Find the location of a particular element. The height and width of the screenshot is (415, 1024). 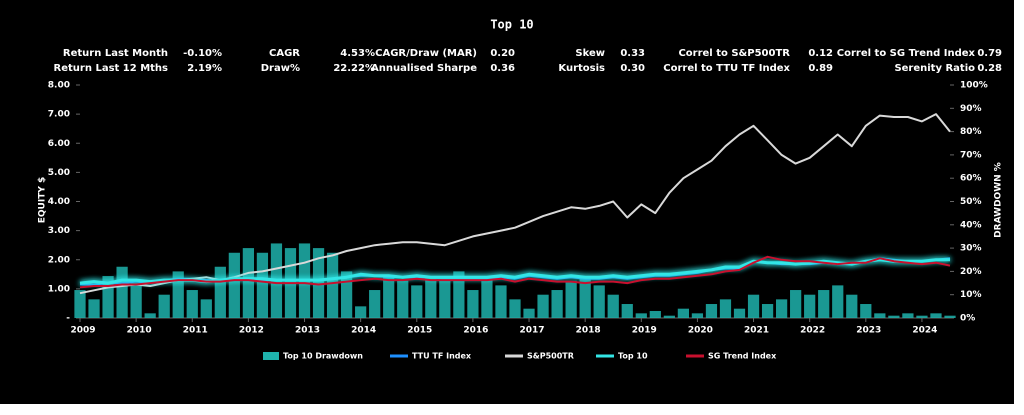

stat-label: Return Last Month is located at coordinates (115, 53).